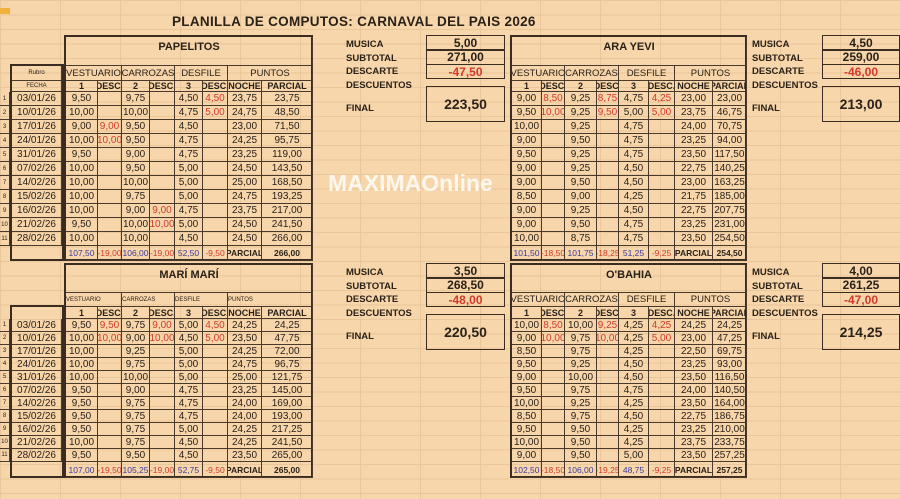 This screenshot has width=900, height=499. I want to click on score-cell: 8,50, so click(527, 351).